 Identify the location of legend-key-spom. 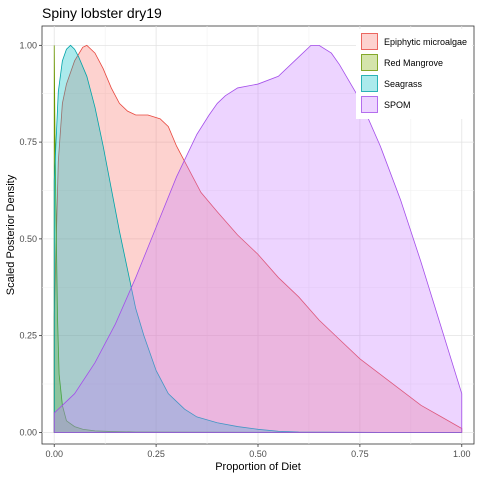
(369, 104).